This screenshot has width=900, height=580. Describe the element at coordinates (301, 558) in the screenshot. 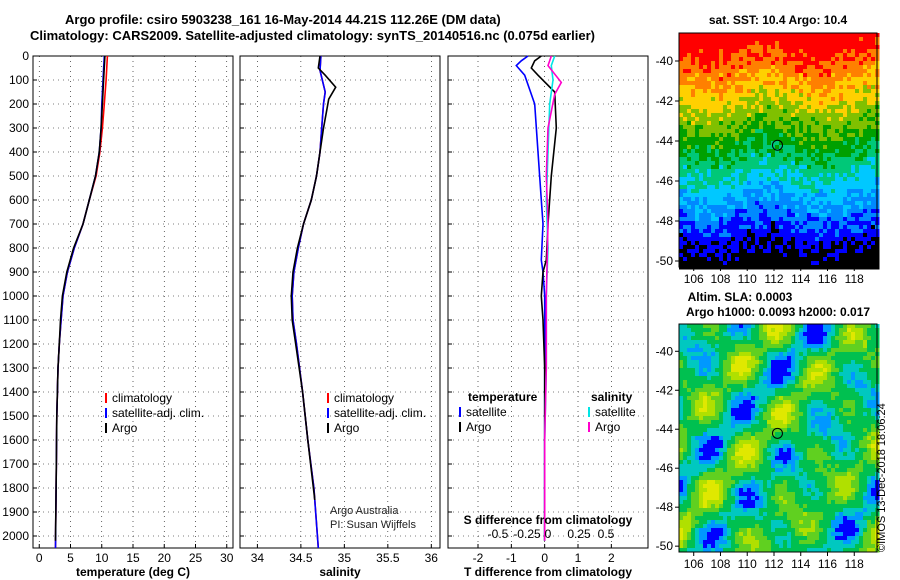

I see `x-tick-label: 34.5` at that location.